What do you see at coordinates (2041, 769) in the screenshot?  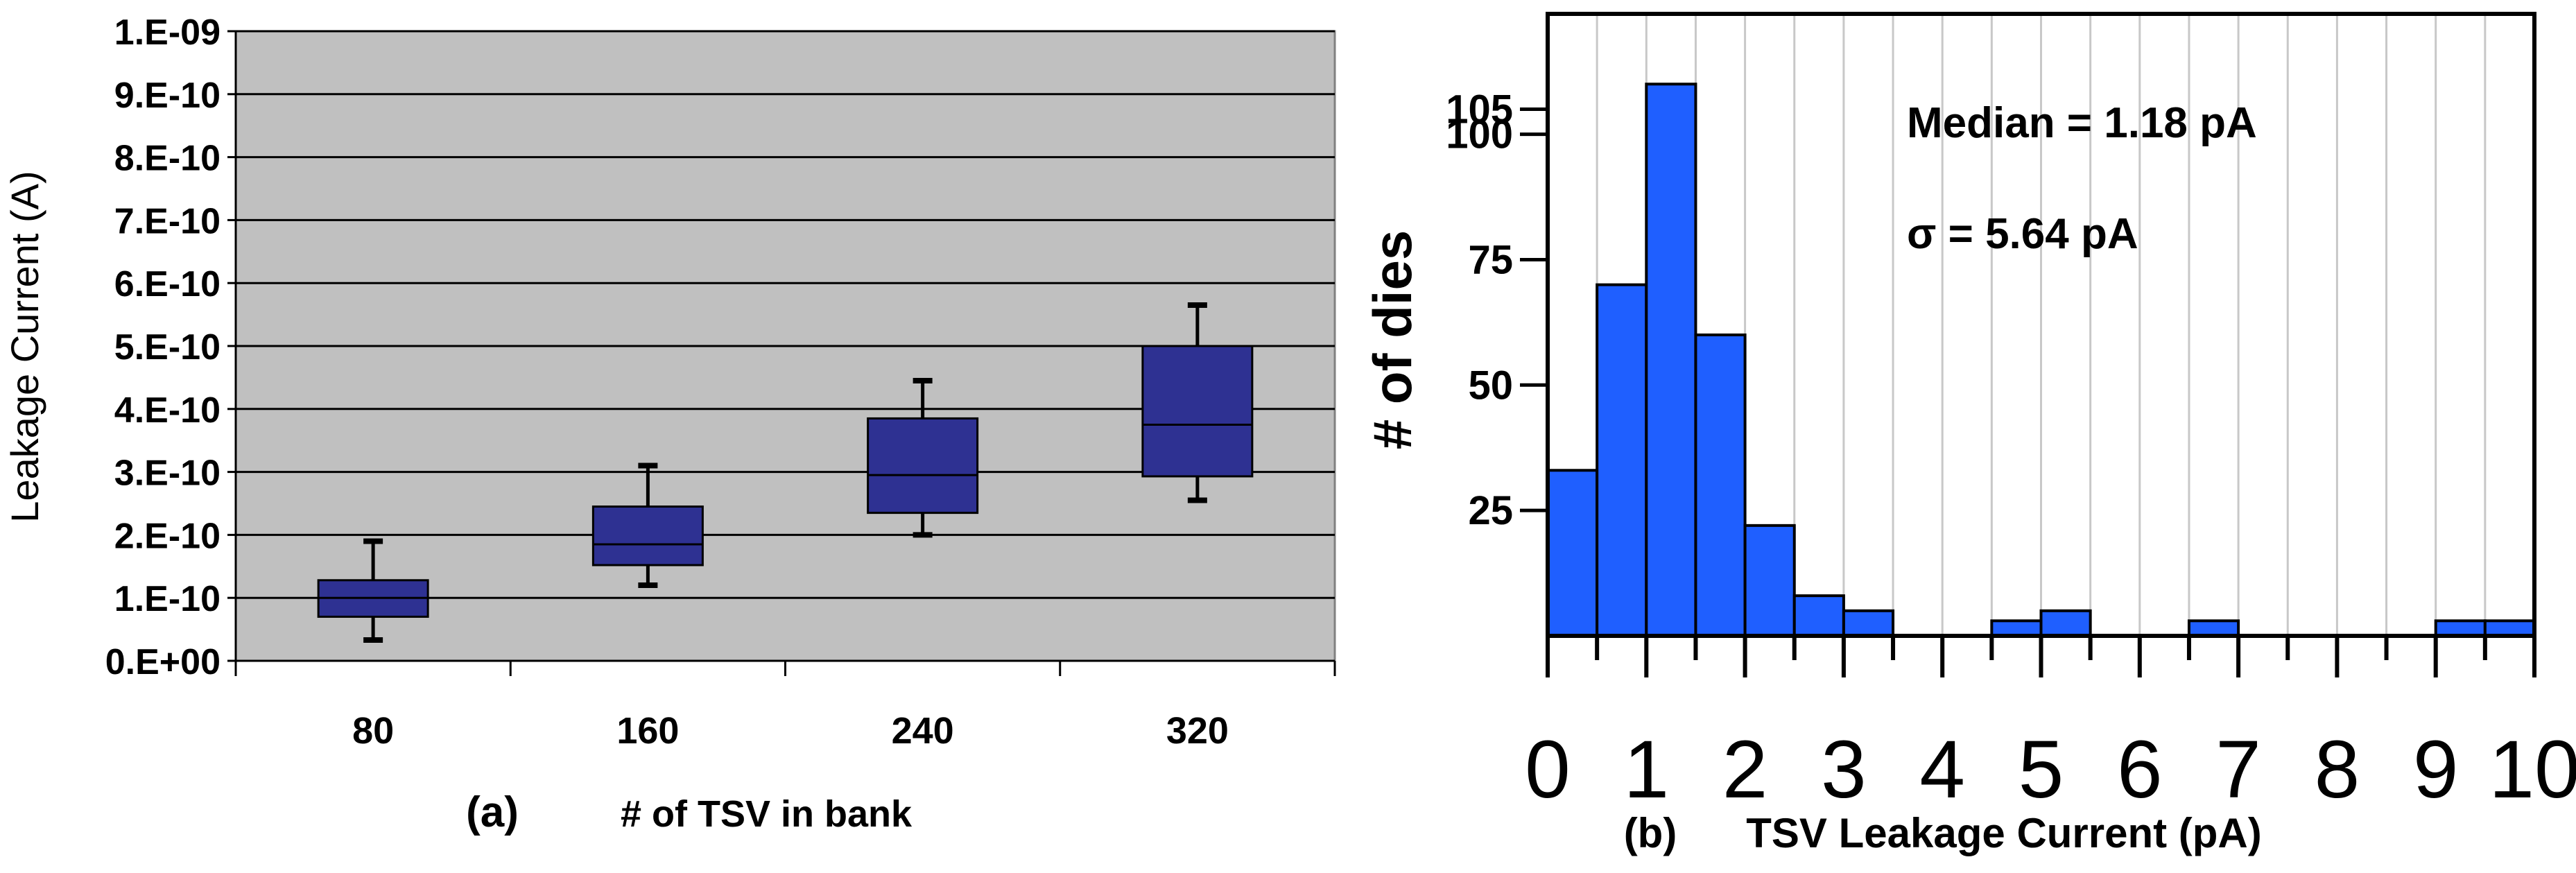 I see `panel-b-x-tick-label: 5` at bounding box center [2041, 769].